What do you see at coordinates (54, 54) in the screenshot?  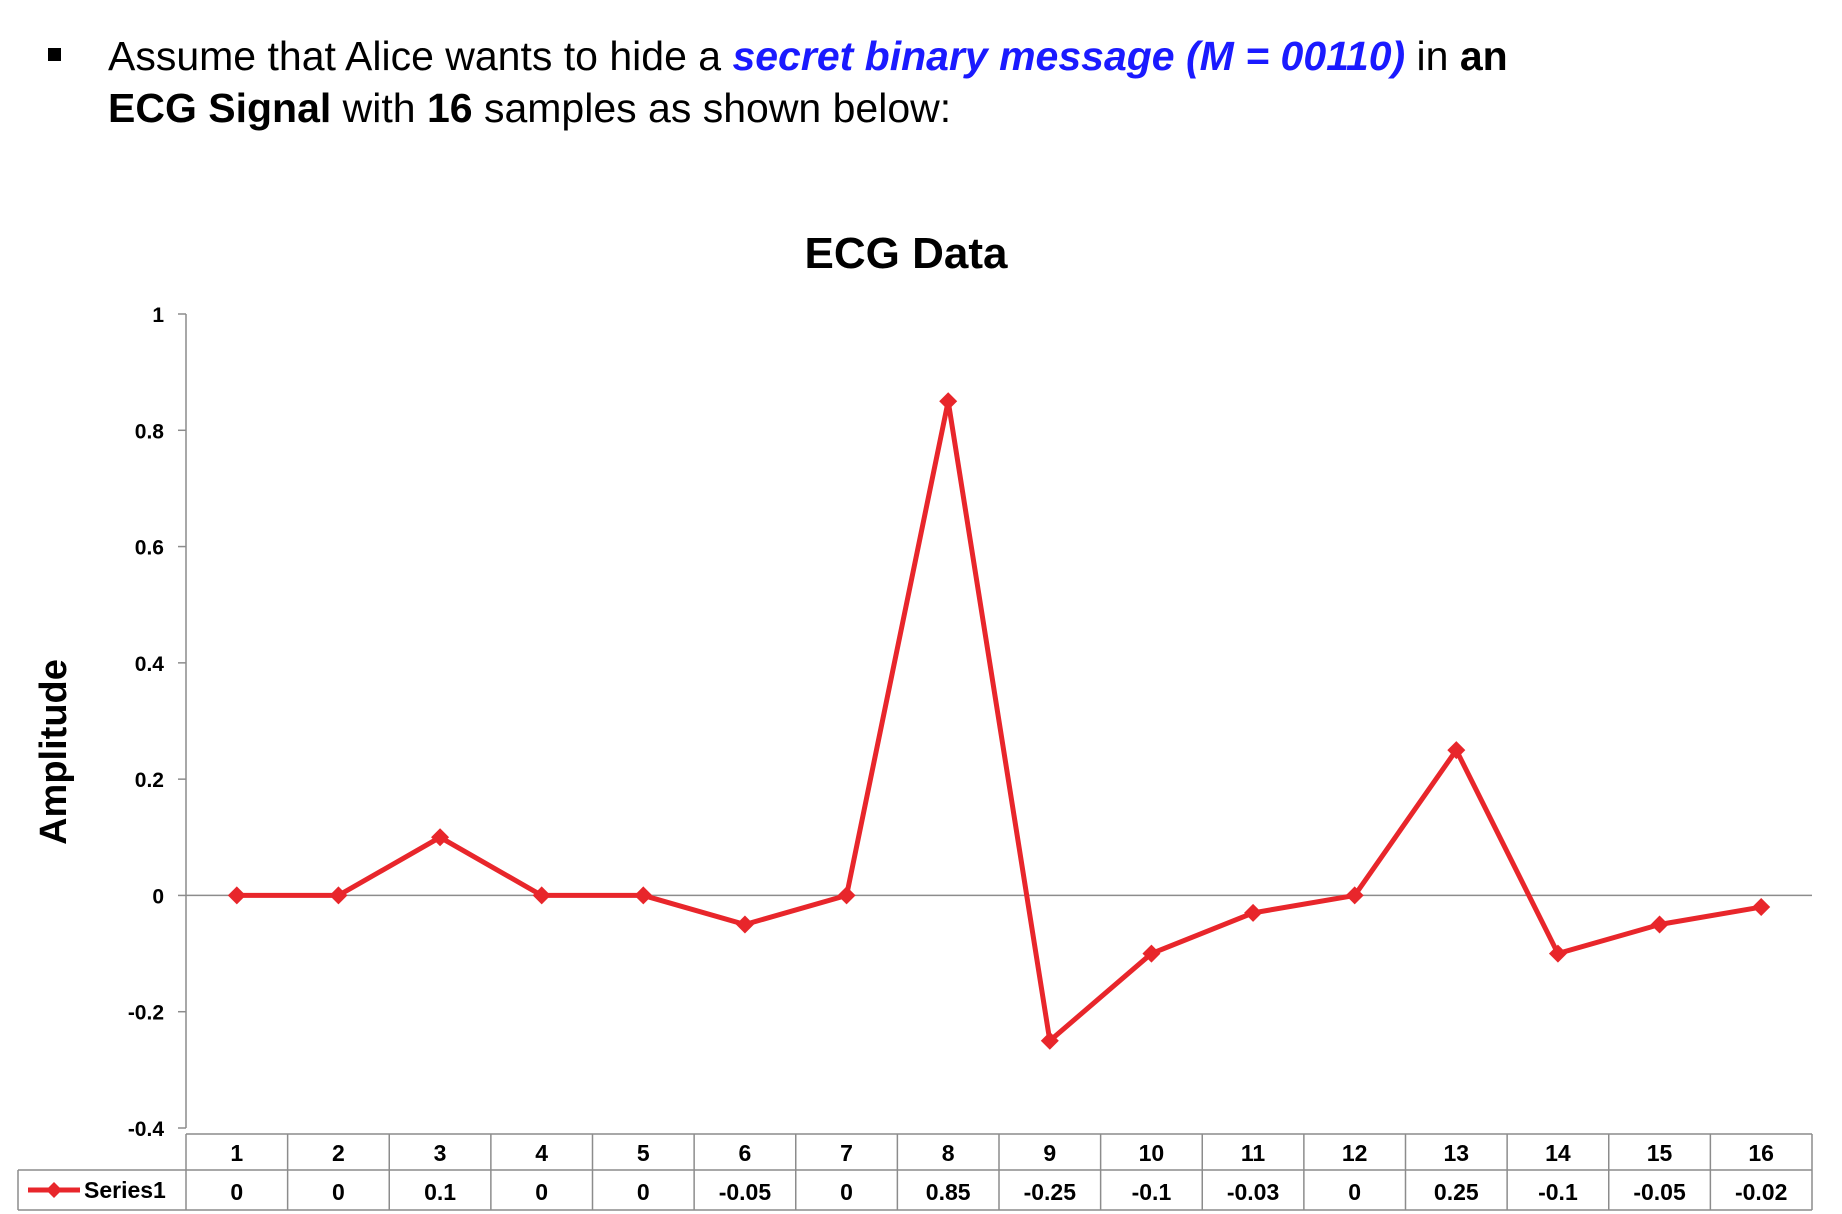 I see `bullet-square-icon` at bounding box center [54, 54].